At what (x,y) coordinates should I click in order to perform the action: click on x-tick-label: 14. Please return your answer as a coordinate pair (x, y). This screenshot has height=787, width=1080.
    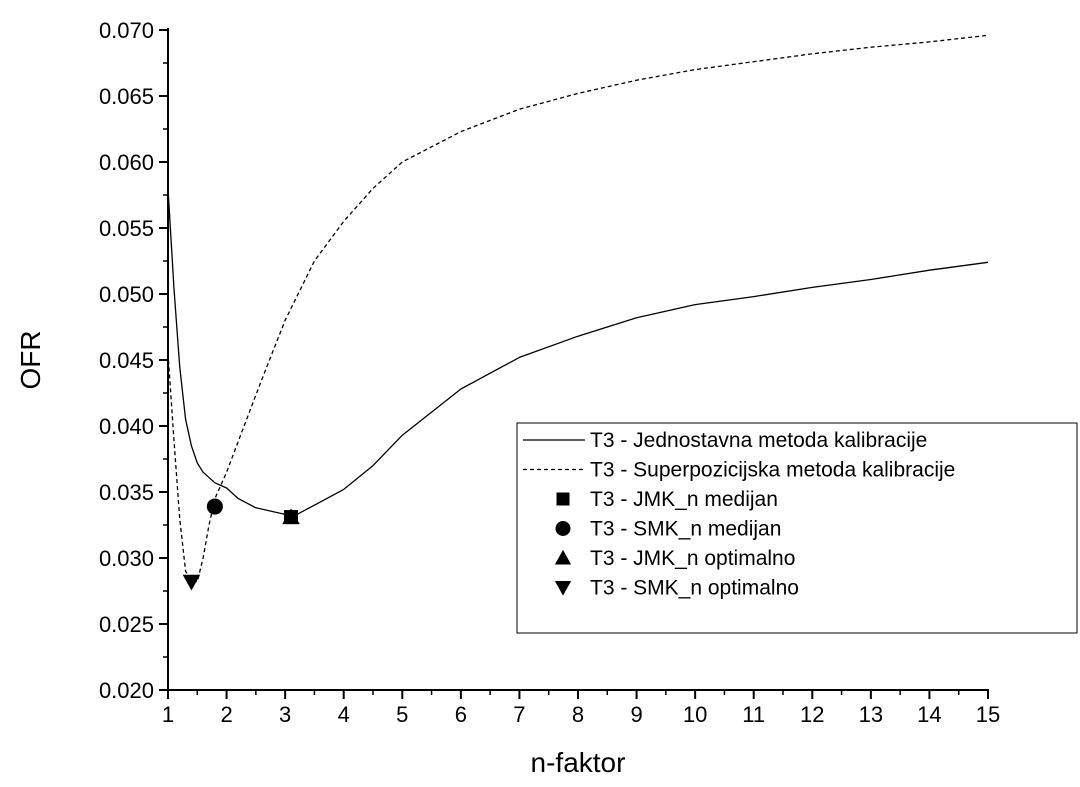
    Looking at the image, I should click on (929, 714).